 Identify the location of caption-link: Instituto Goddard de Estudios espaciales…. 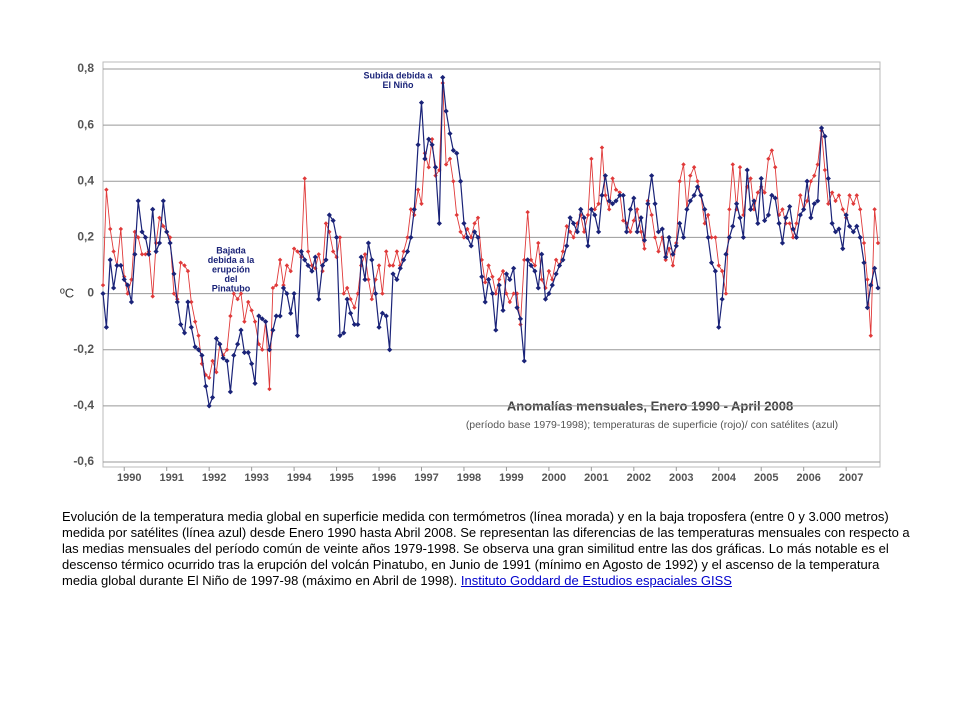
(596, 580).